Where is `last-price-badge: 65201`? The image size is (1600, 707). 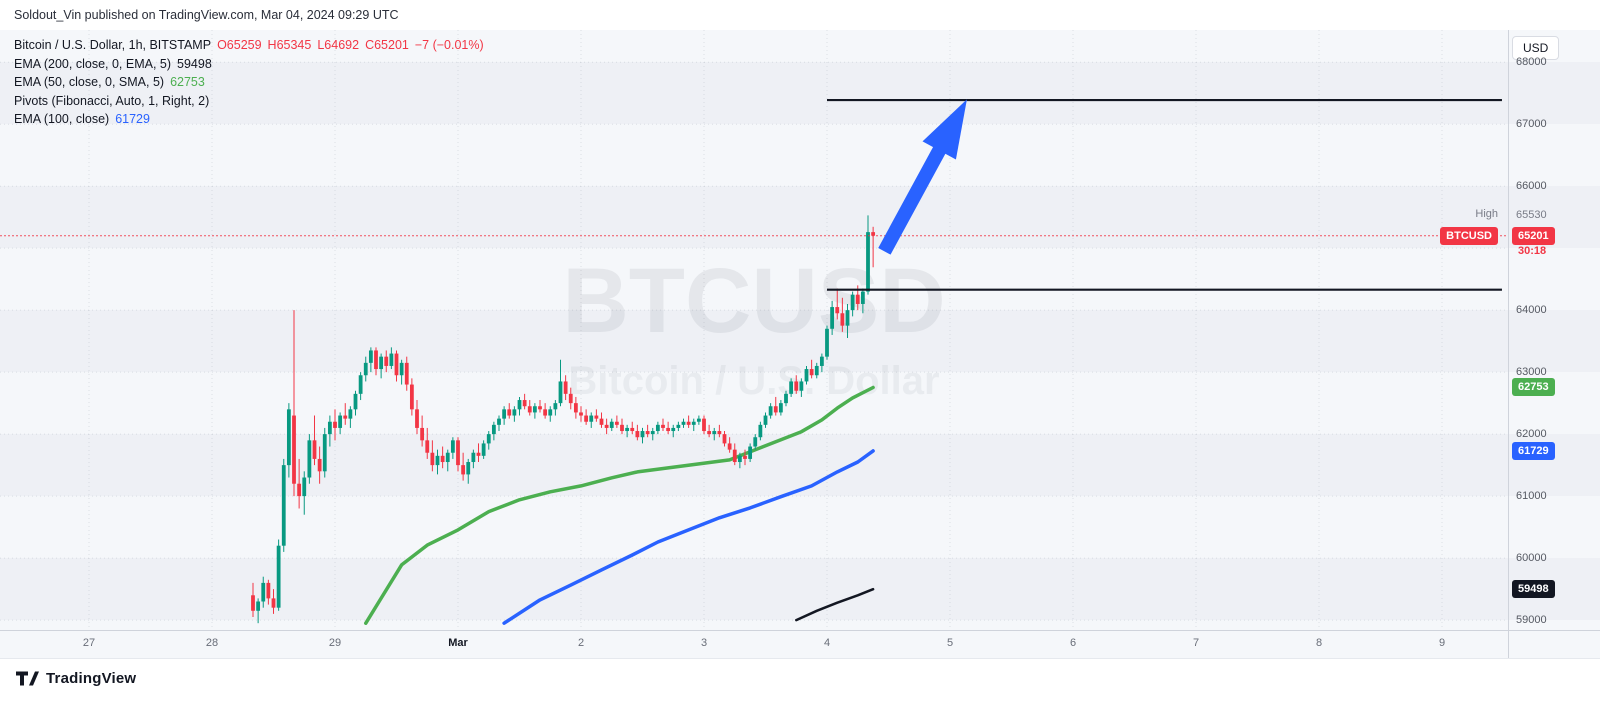 last-price-badge: 65201 is located at coordinates (1533, 235).